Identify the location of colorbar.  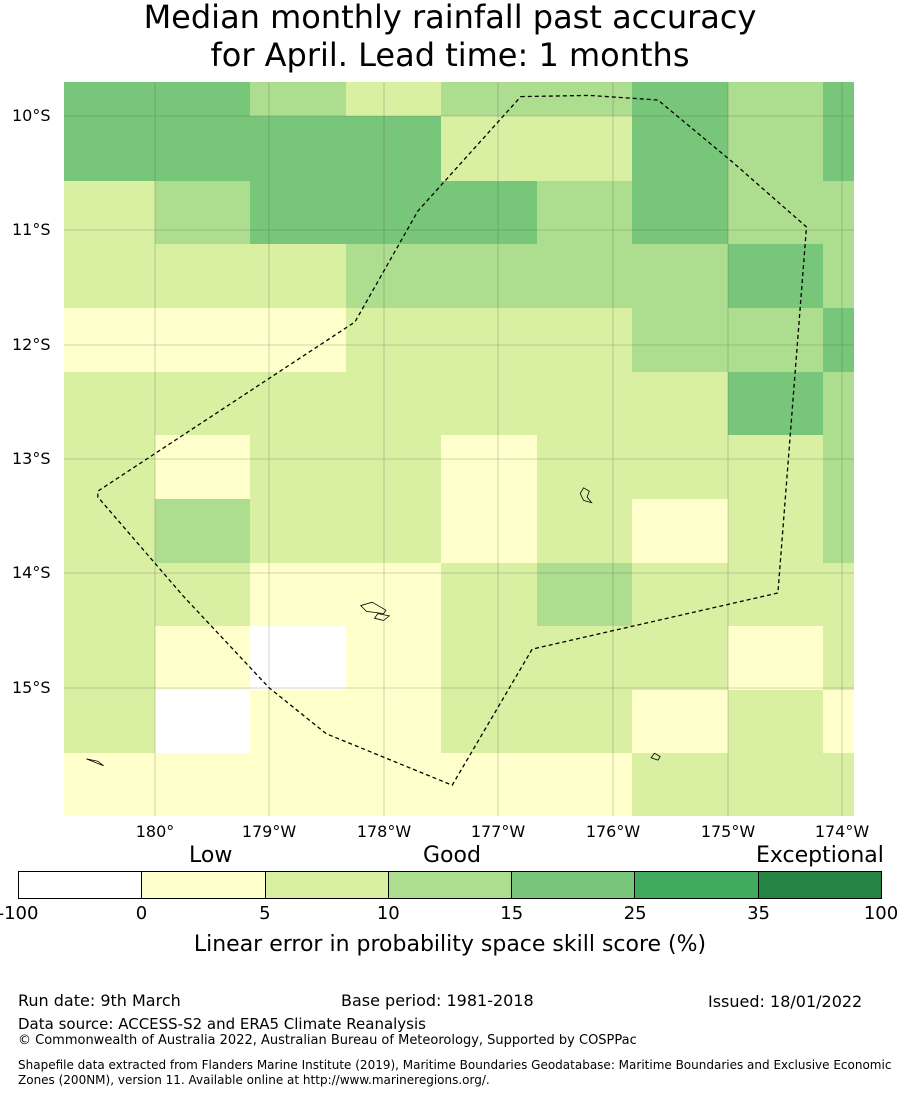
(450, 885).